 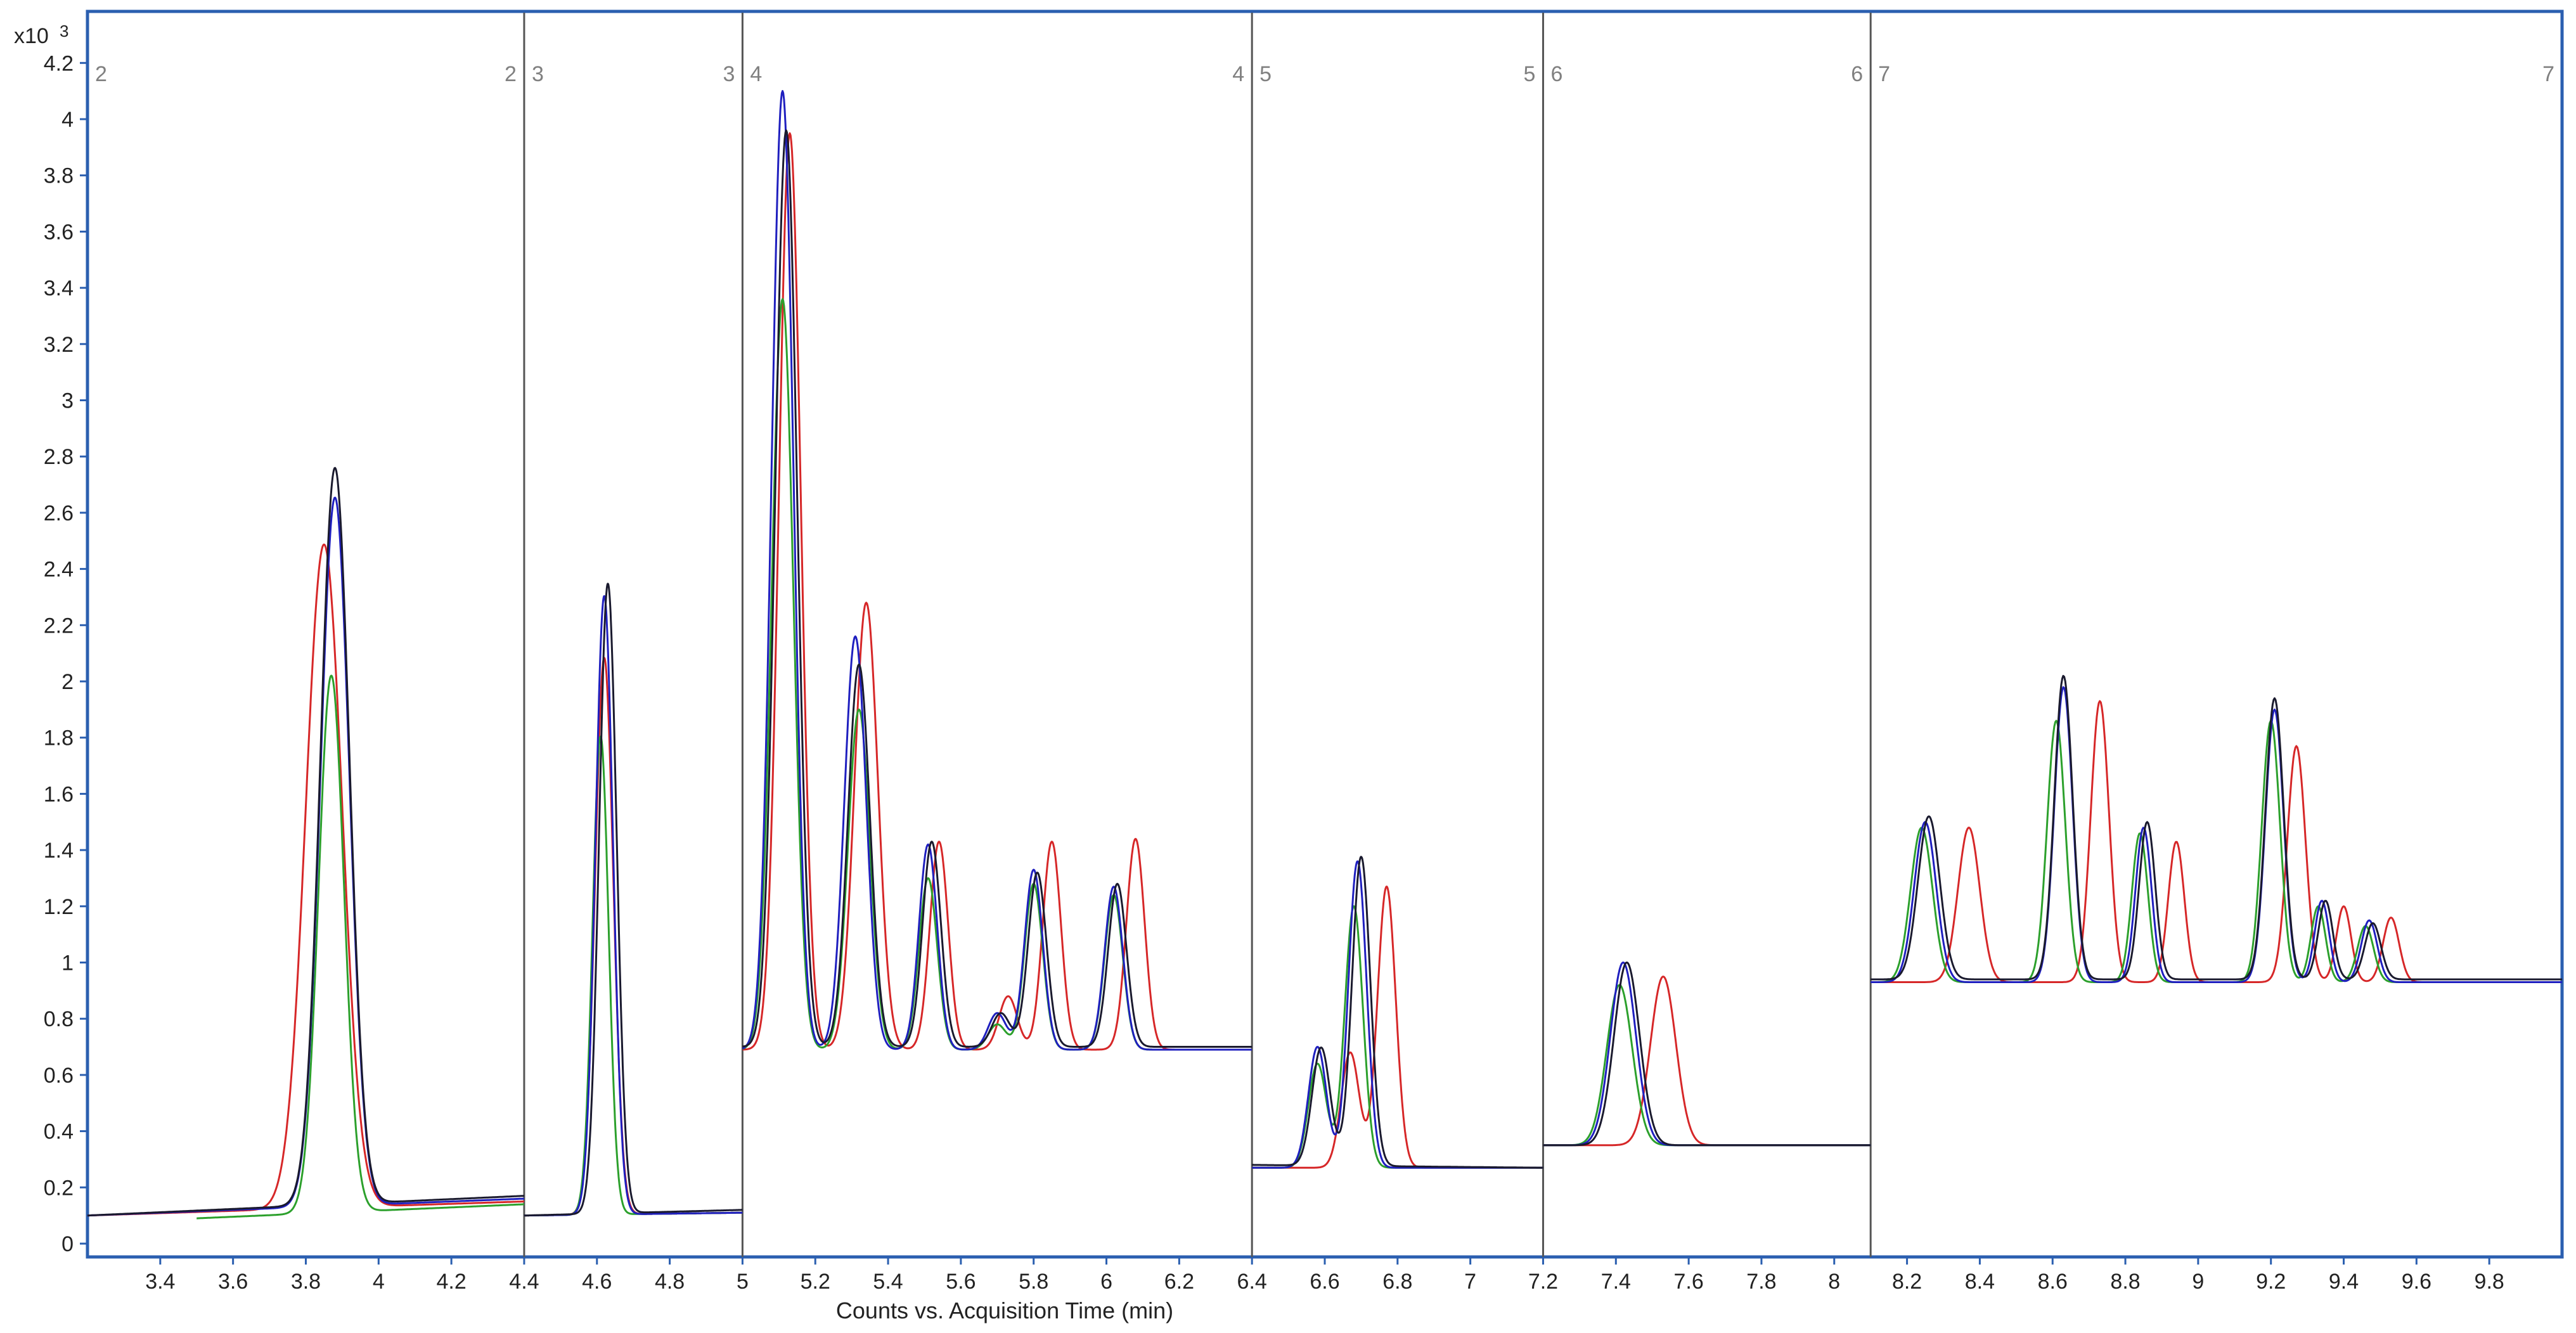 I want to click on x-tick-label-15: 6.4, so click(x=1252, y=1282).